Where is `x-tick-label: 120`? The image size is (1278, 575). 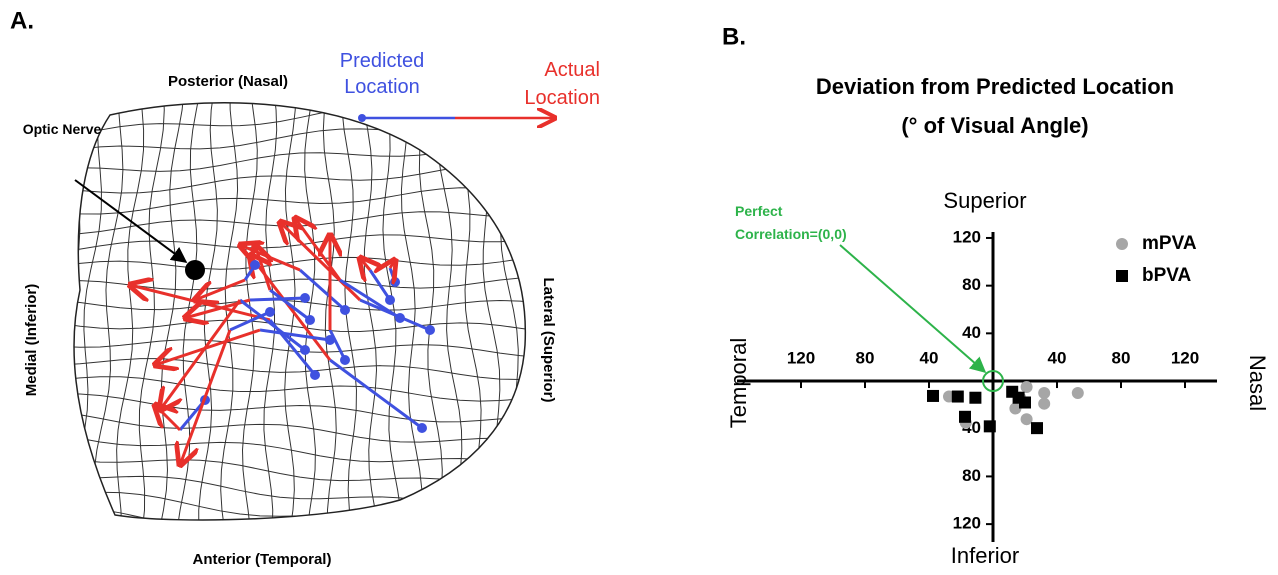
x-tick-label: 120 is located at coordinates (801, 358).